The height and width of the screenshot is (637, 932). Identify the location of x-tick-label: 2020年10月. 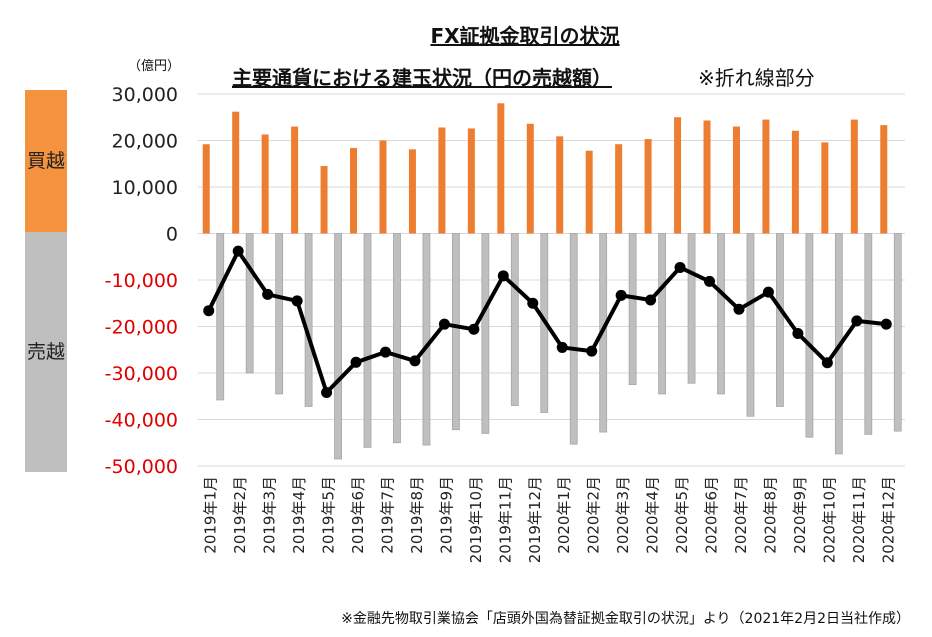
(829, 519).